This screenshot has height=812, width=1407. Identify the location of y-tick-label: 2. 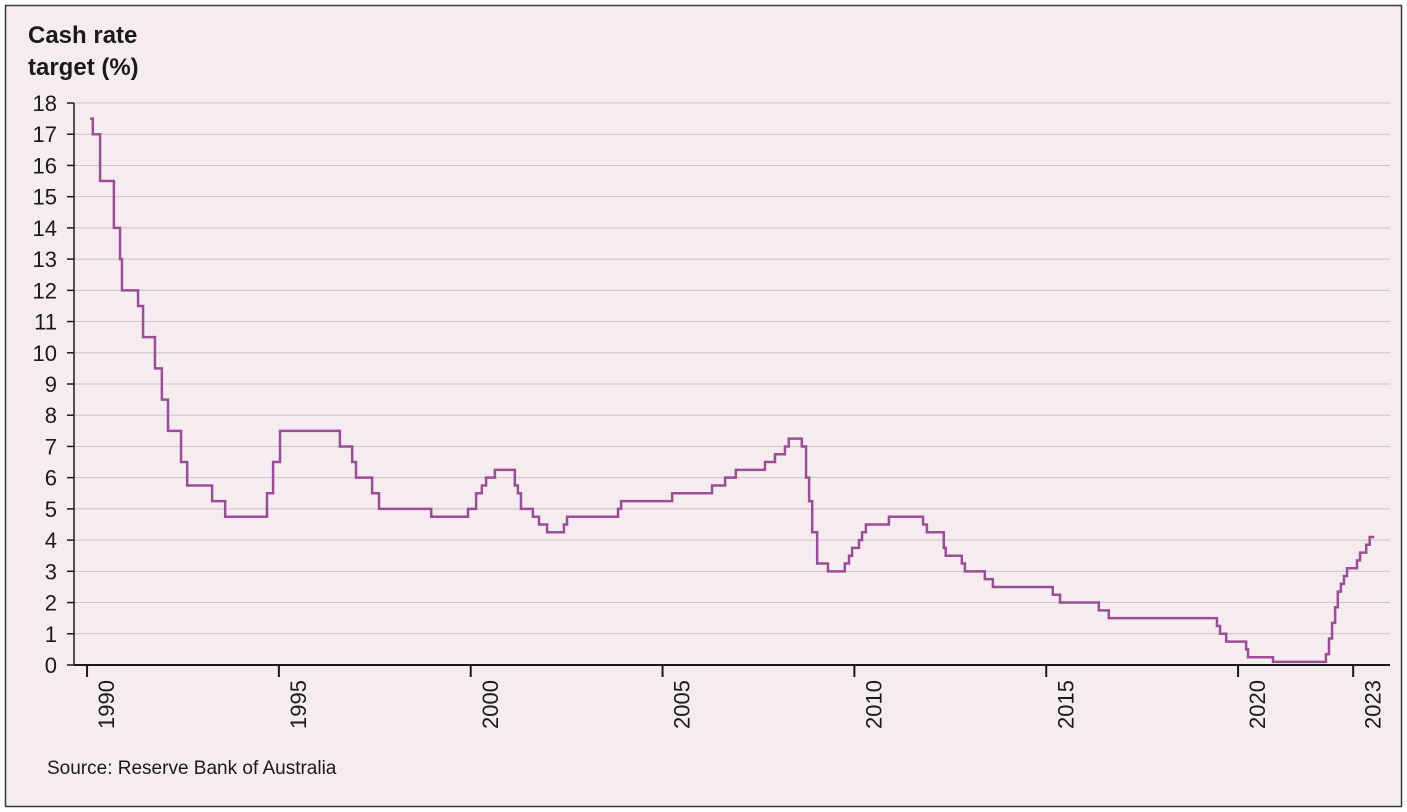
(51, 603).